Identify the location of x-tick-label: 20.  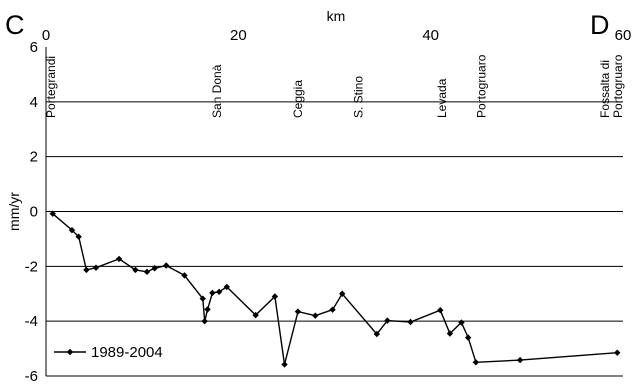
(238, 35).